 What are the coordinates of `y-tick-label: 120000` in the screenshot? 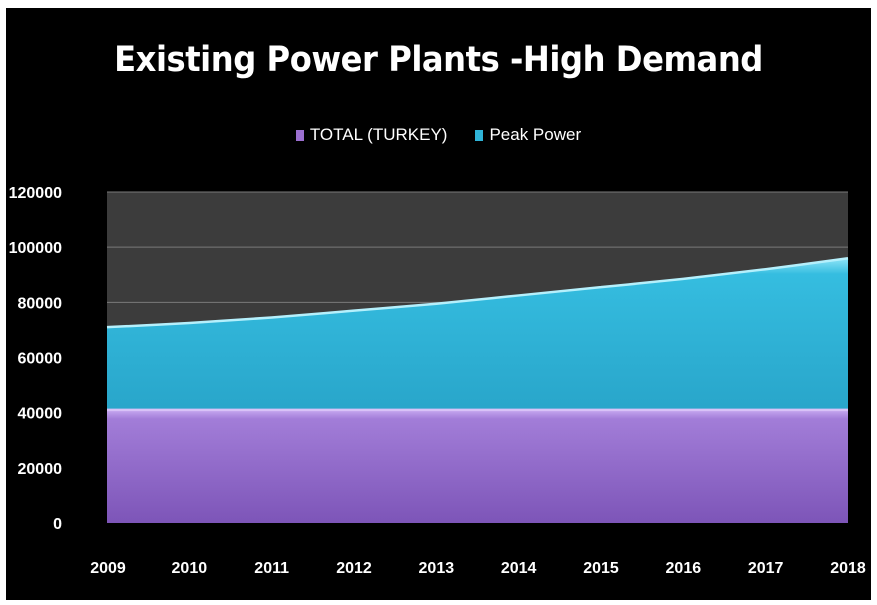 It's located at (35, 193).